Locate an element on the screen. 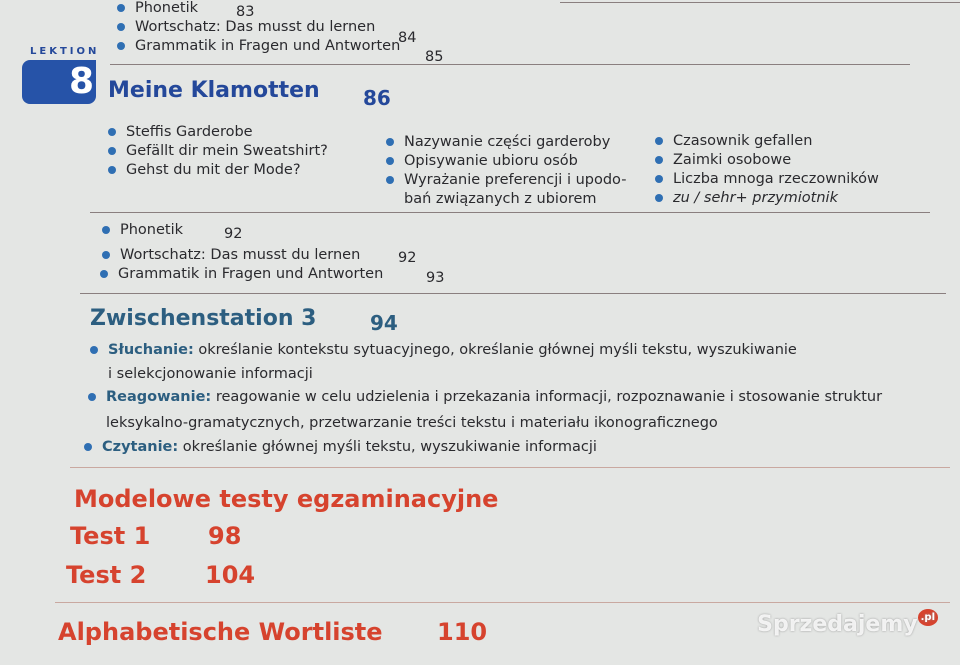  page-number: 84 is located at coordinates (407, 38).